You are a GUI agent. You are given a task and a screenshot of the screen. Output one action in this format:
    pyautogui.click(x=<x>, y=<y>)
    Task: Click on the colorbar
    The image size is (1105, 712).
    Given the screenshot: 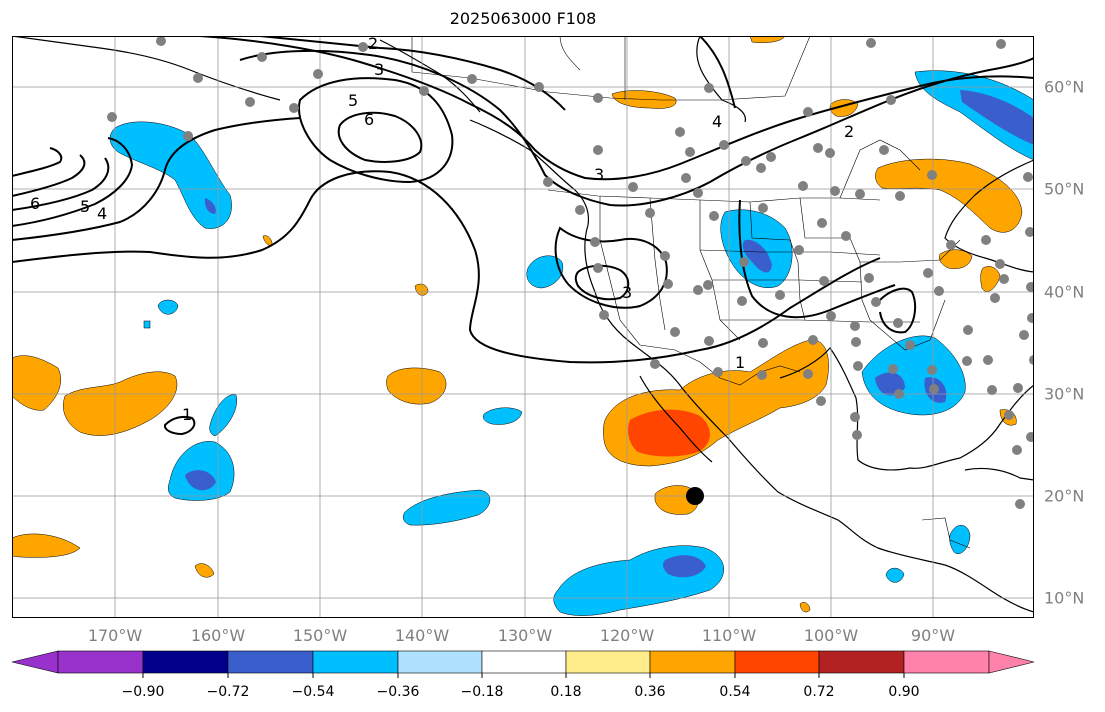 What is the action you would take?
    pyautogui.click(x=523, y=664)
    